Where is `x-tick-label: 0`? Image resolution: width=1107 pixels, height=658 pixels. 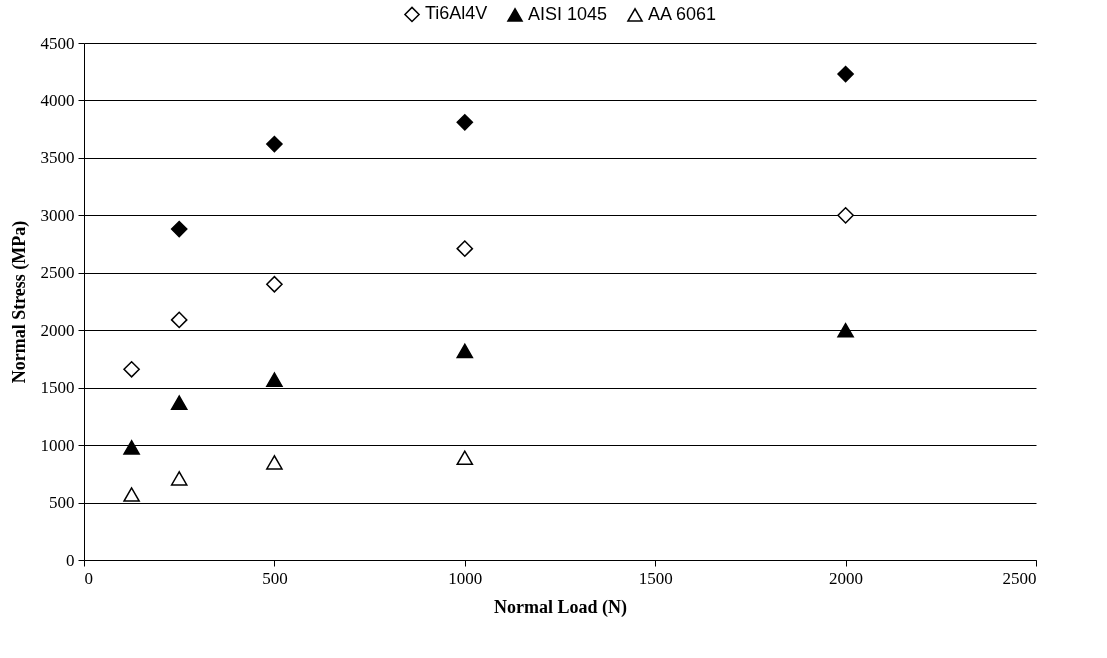
x-tick-label: 0 is located at coordinates (88, 578).